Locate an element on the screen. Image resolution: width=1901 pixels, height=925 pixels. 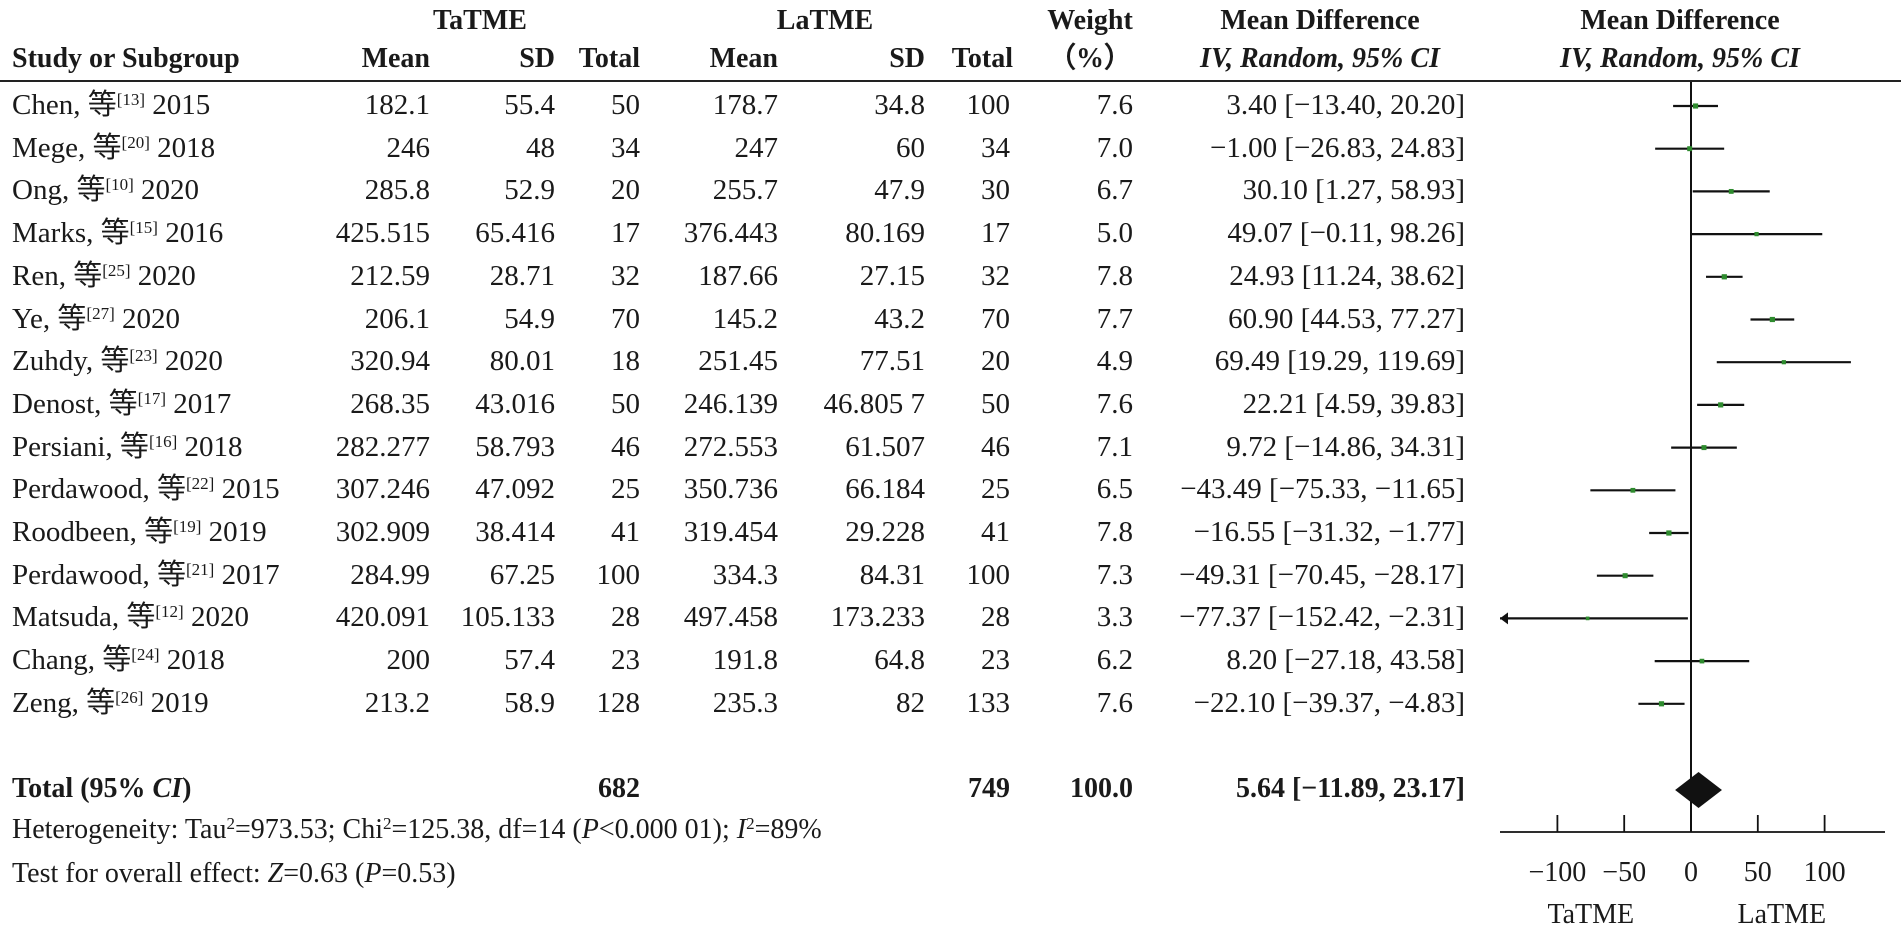
mean2-value: 246.139 is located at coordinates (730, 403).